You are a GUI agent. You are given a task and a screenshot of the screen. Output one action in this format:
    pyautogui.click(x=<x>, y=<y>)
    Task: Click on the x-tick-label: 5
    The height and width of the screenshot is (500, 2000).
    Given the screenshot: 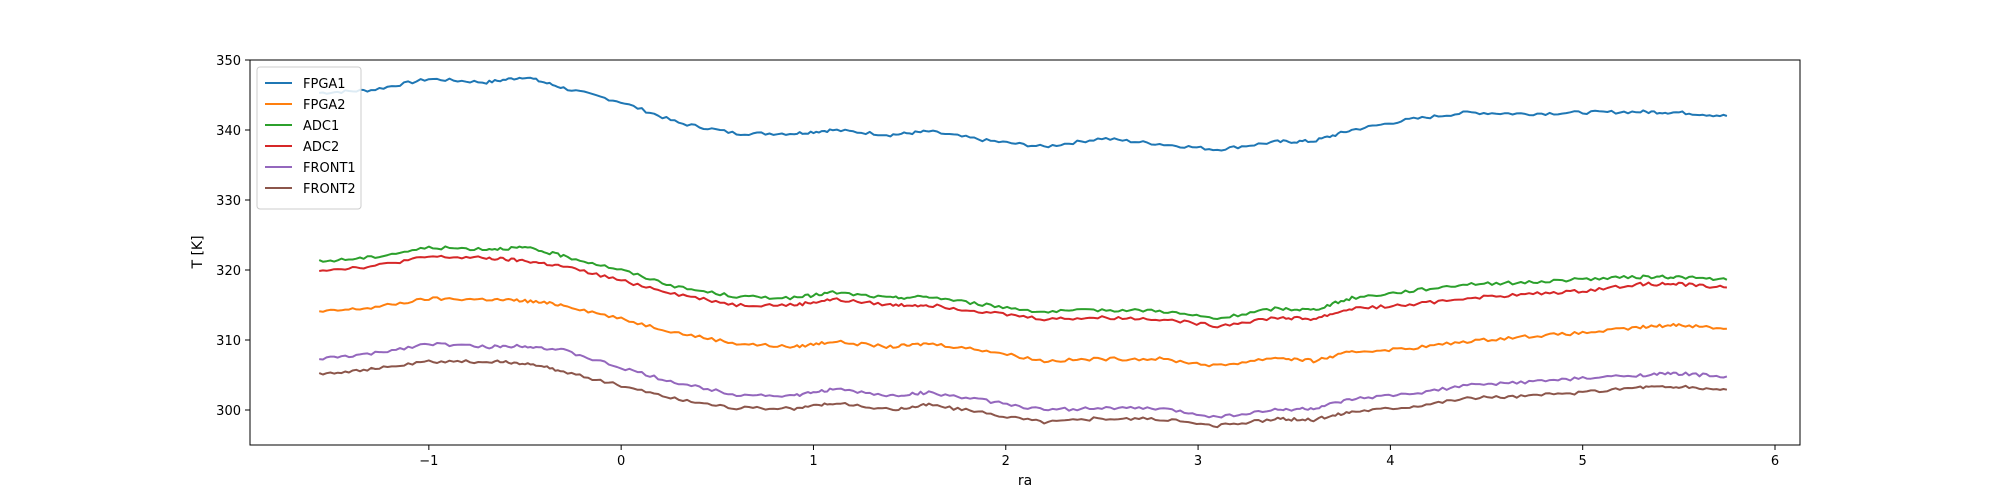 What is the action you would take?
    pyautogui.click(x=1583, y=461)
    